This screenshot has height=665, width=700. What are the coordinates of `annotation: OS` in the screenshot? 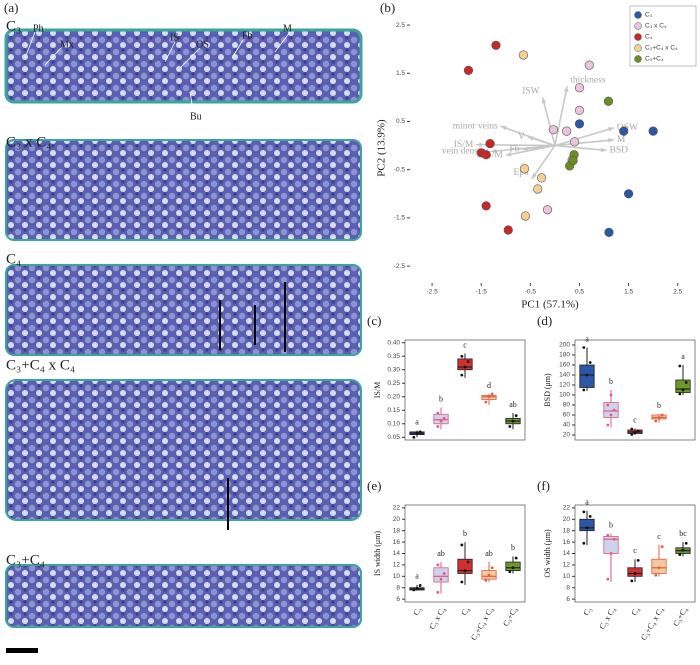 It's located at (202, 44).